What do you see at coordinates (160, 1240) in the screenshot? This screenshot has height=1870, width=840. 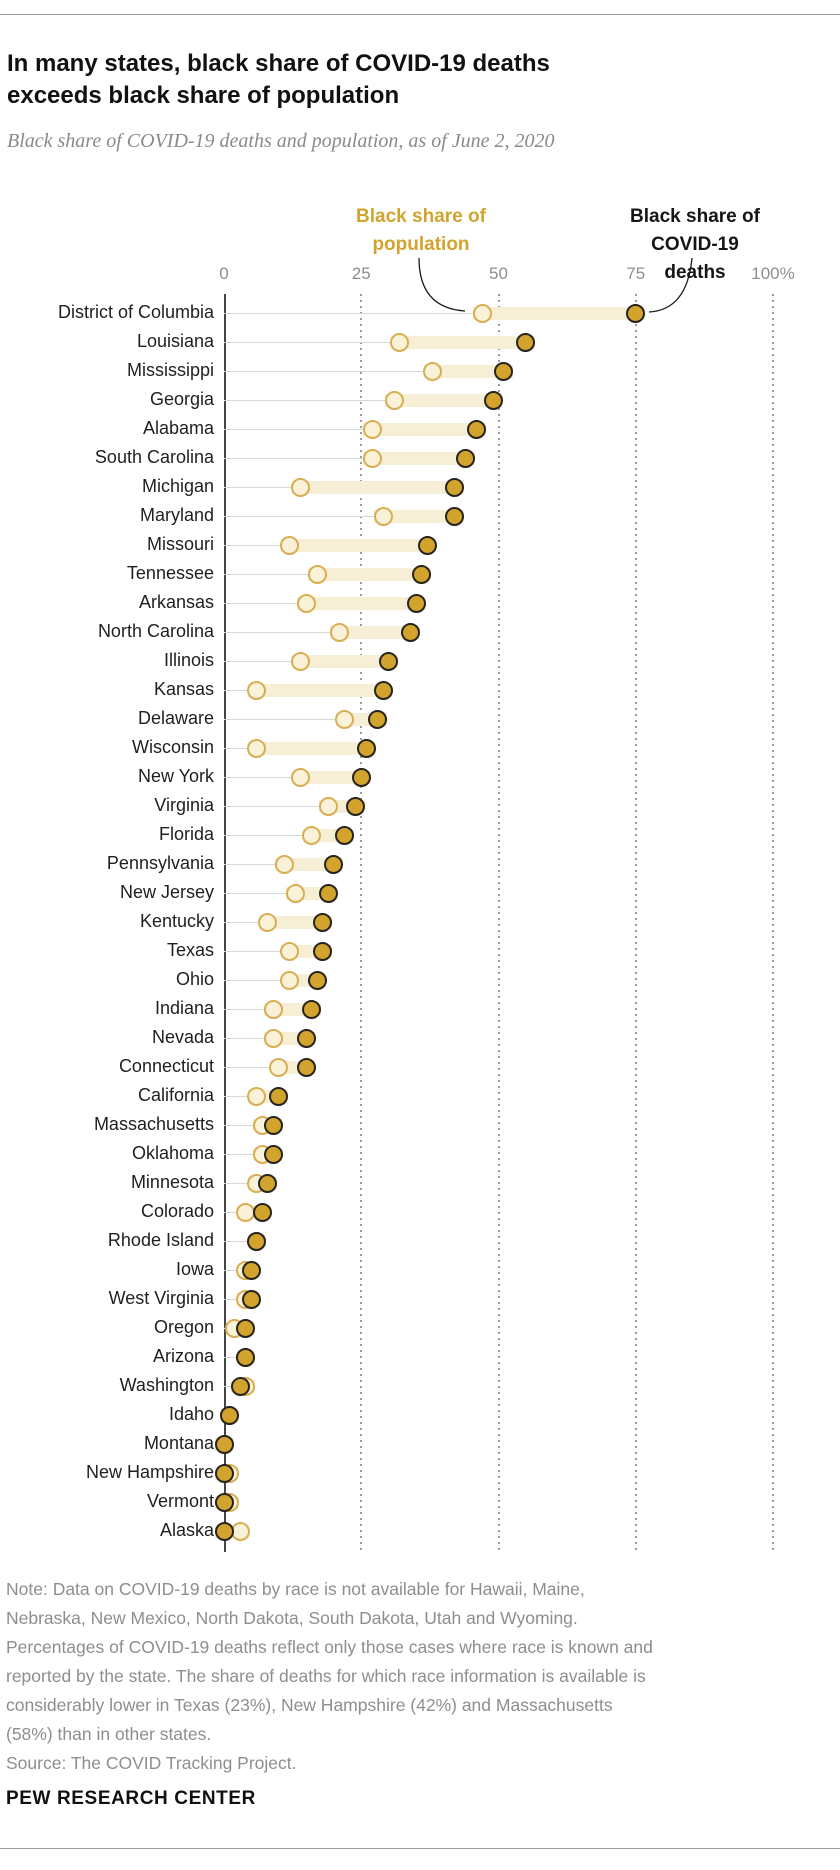 I see `state-label: Rhode Island` at bounding box center [160, 1240].